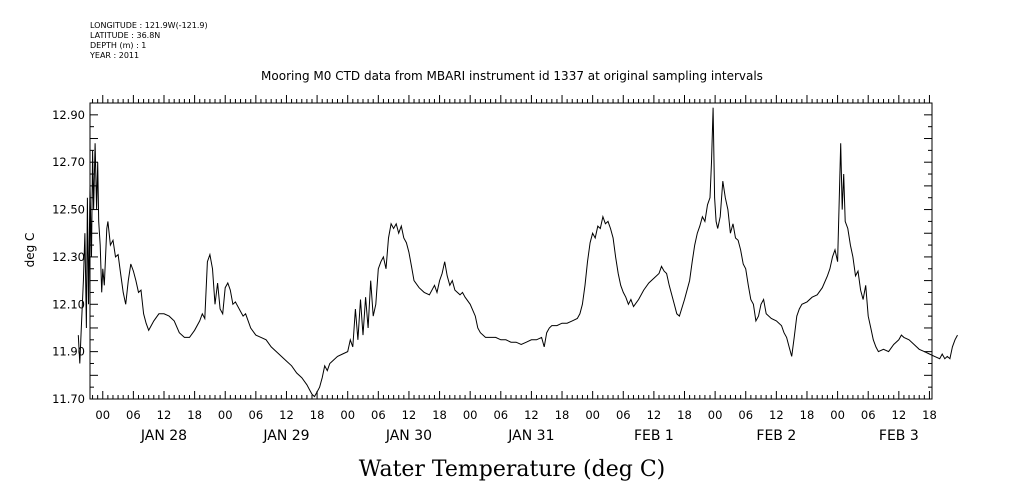  Describe the element at coordinates (118, 45) in the screenshot. I see `depth-label: DEPTH (m) : 1` at that location.